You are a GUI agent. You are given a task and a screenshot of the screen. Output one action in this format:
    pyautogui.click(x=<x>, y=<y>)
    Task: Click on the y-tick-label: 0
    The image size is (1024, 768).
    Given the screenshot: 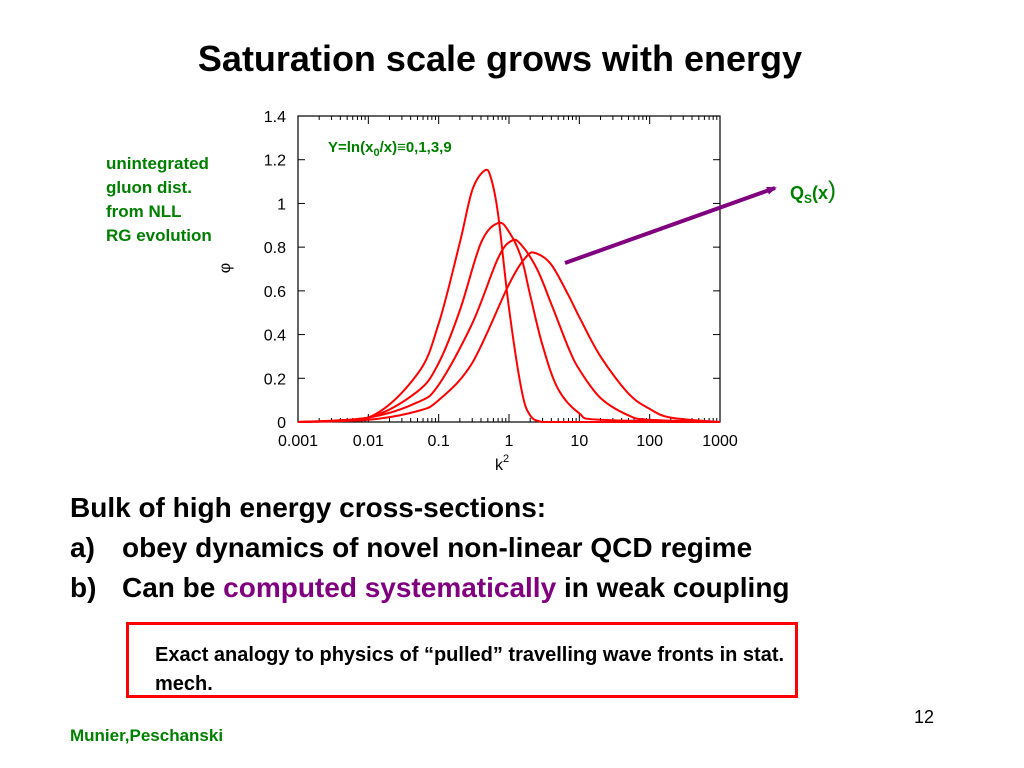 What is the action you would take?
    pyautogui.click(x=281, y=423)
    